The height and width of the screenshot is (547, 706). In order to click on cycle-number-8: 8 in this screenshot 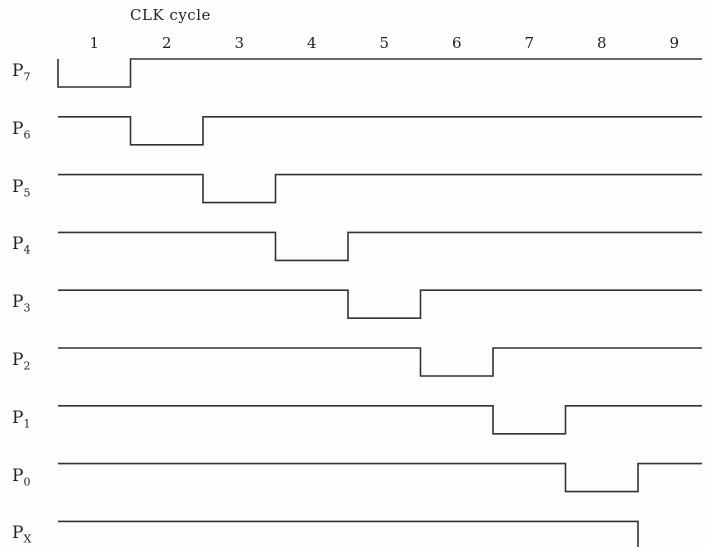, I will do `click(601, 43)`.